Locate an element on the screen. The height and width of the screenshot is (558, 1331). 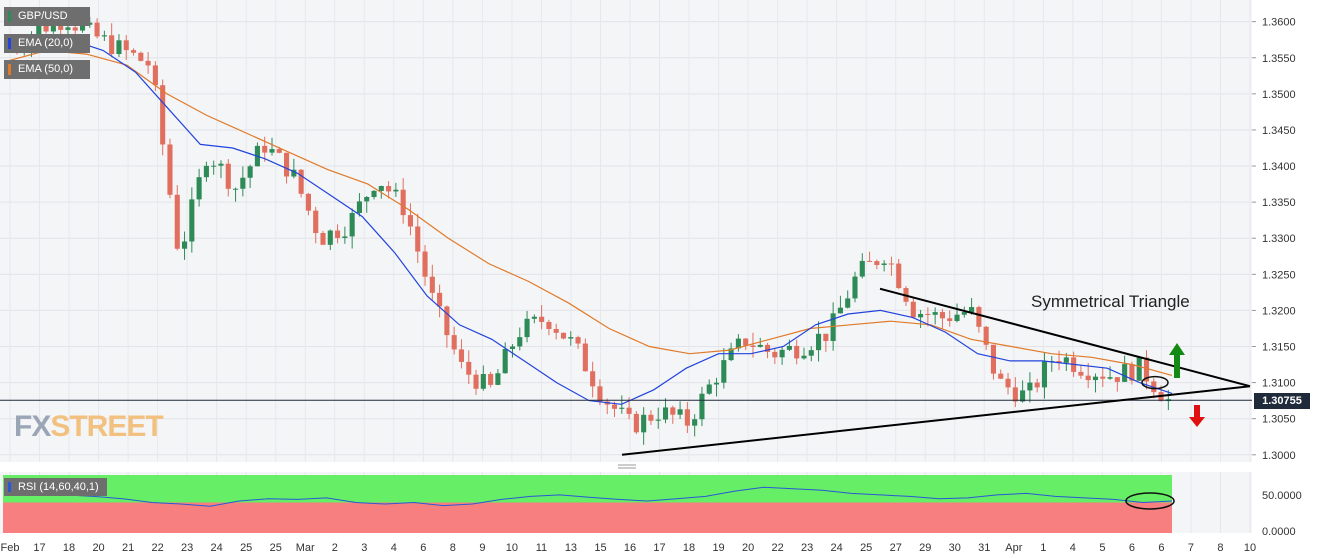
rsi-tick-label: 0.0000 is located at coordinates (1279, 532).